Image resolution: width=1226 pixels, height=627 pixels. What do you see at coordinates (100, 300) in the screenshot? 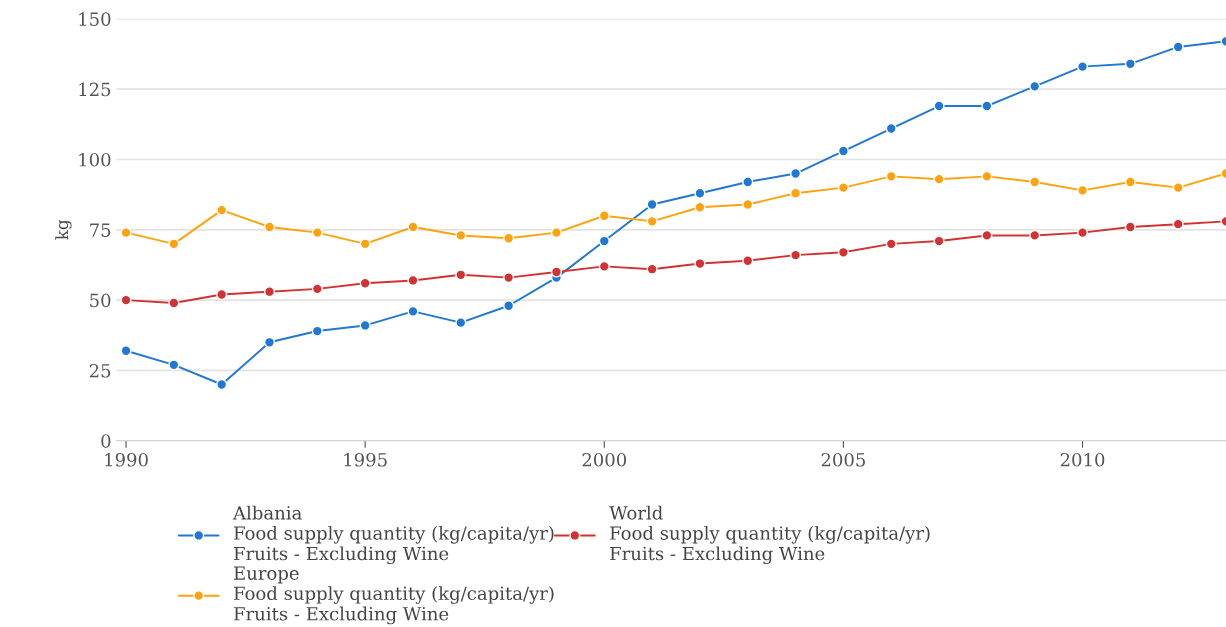
I see `y-tick-label: 50` at bounding box center [100, 300].